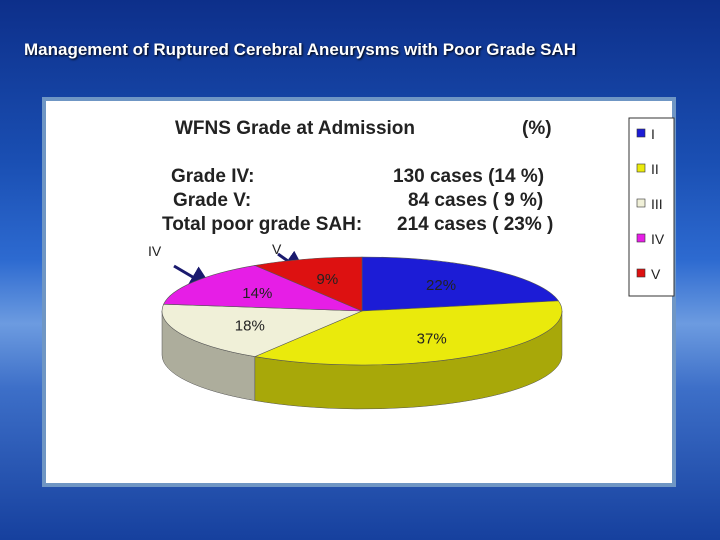 The width and height of the screenshot is (720, 540). What do you see at coordinates (257, 293) in the screenshot?
I see `pie-value-label: 14%` at bounding box center [257, 293].